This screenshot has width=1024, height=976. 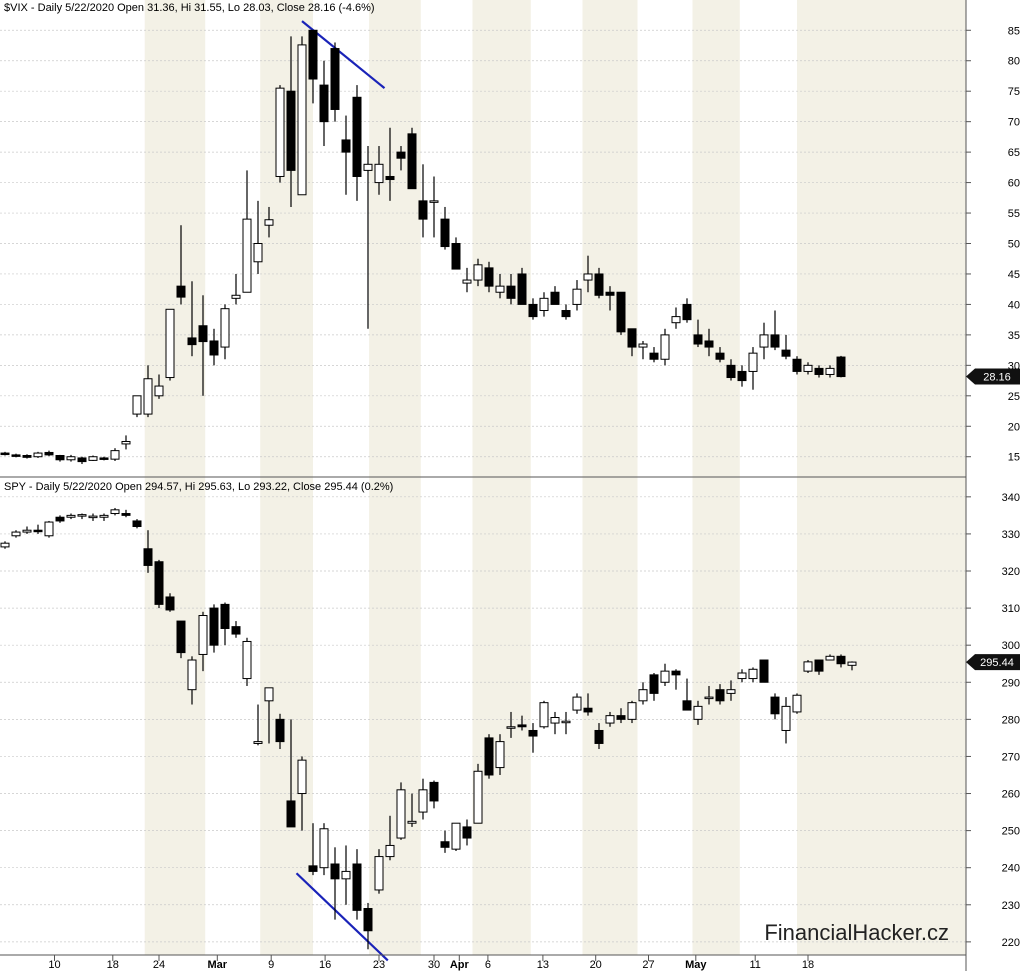 What do you see at coordinates (159, 965) in the screenshot?
I see `x-tick-label: 24` at bounding box center [159, 965].